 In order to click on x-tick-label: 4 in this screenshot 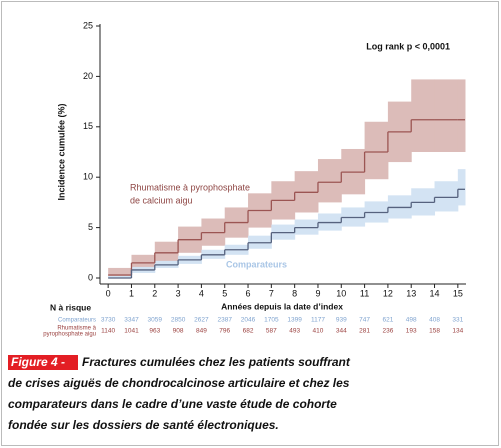, I will do `click(201, 293)`.